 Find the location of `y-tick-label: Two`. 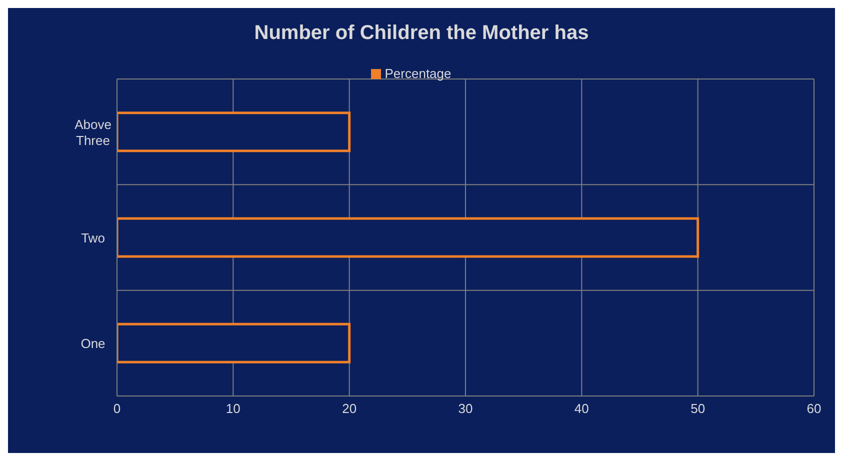

y-tick-label: Two is located at coordinates (93, 238).